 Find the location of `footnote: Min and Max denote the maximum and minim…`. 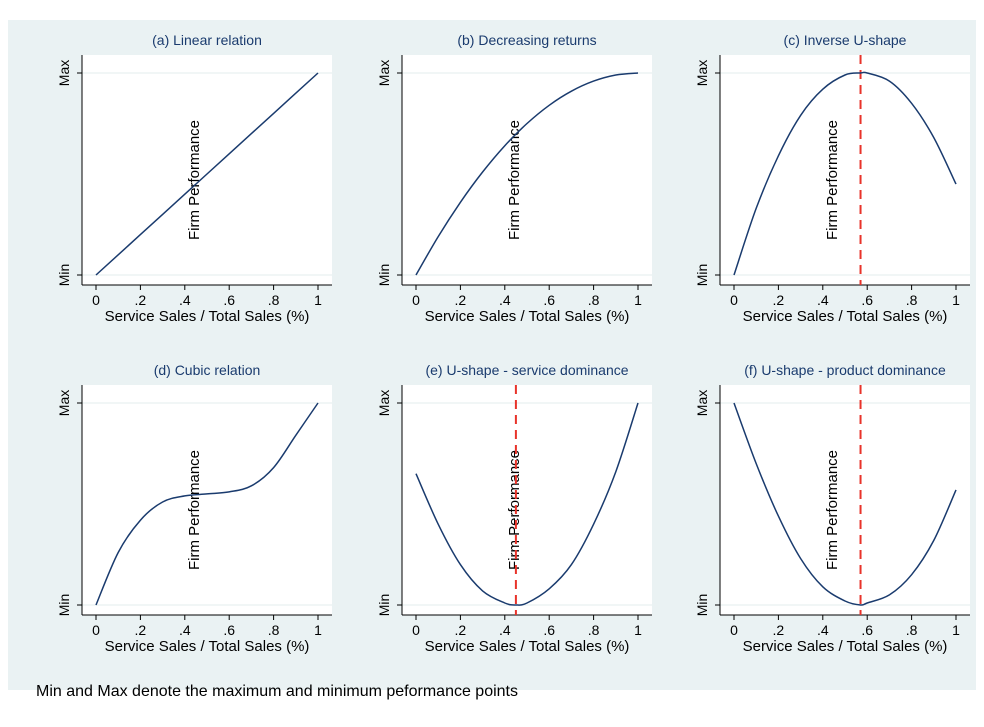

footnote: Min and Max denote the maximum and minim… is located at coordinates (277, 691).